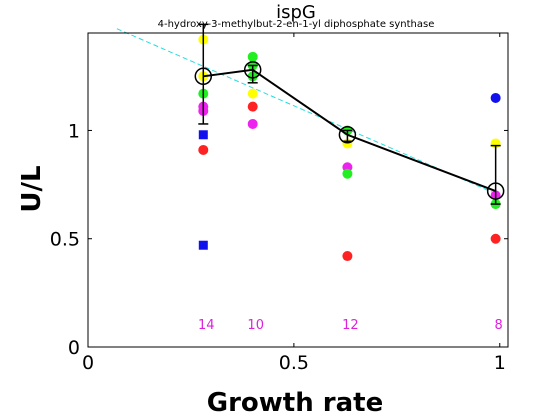 The width and height of the screenshot is (560, 420). Describe the element at coordinates (65, 240) in the screenshot. I see `y-tick-label: 0.5` at that location.